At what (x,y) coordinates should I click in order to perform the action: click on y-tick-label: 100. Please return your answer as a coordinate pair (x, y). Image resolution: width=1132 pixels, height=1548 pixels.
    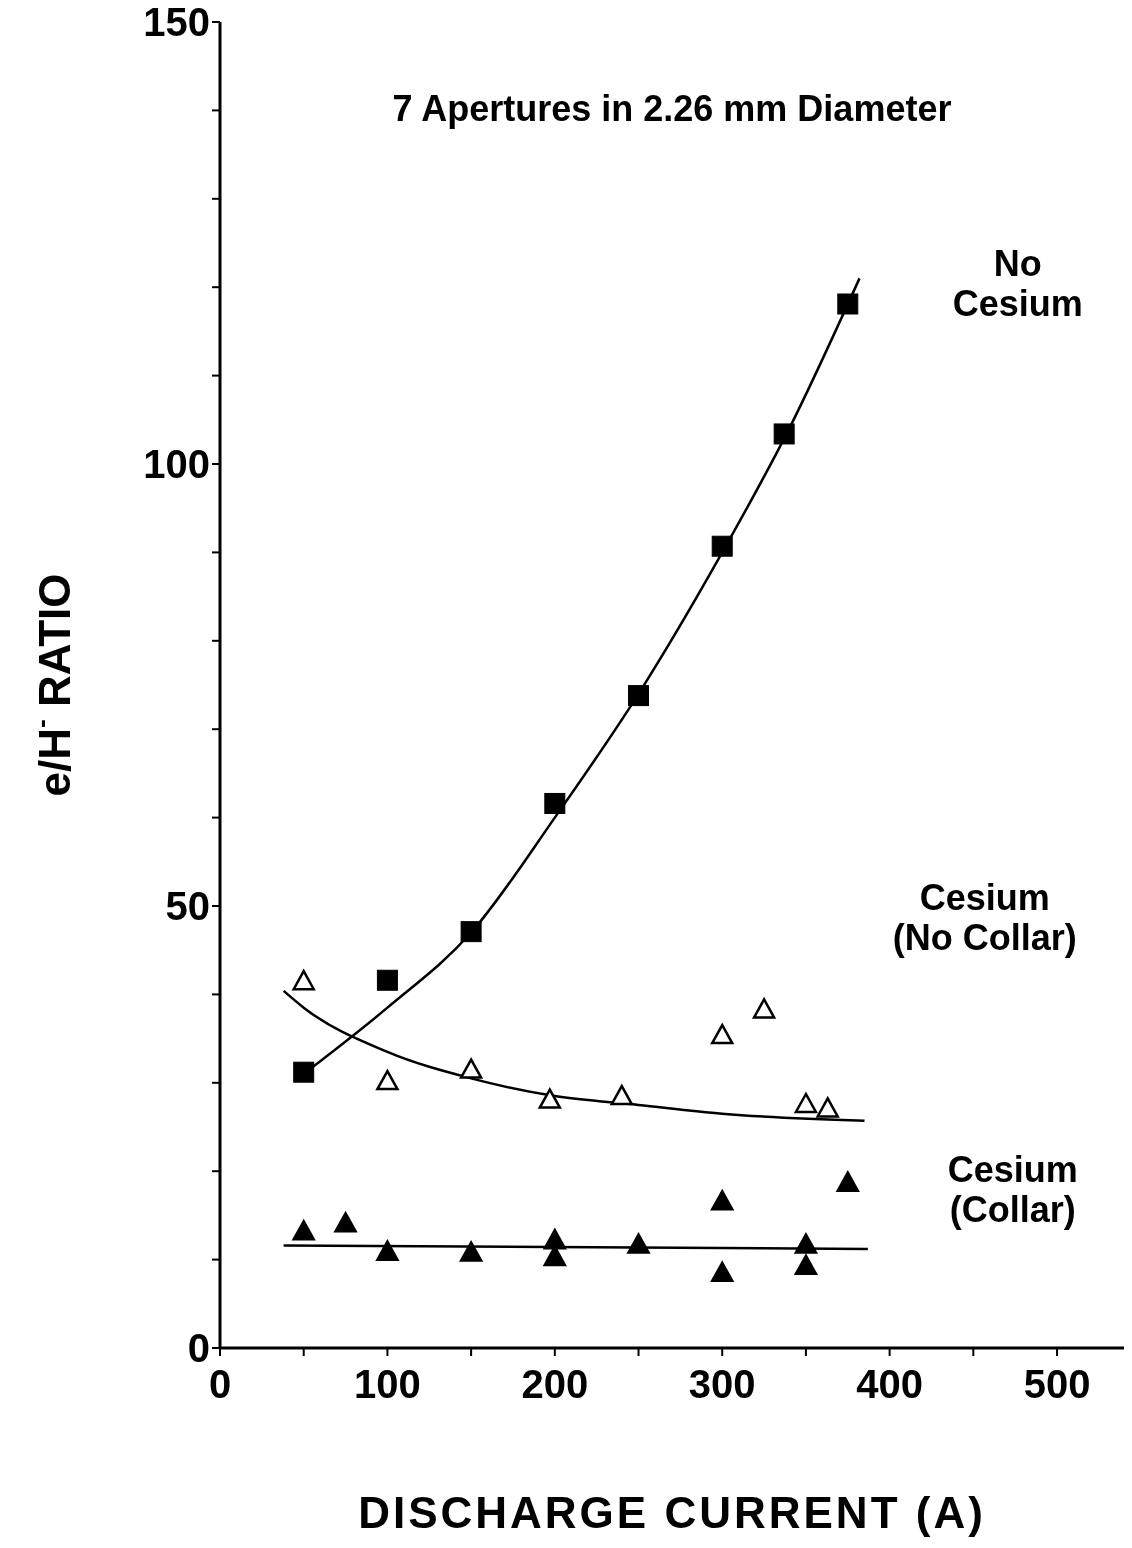
    Looking at the image, I should click on (176, 464).